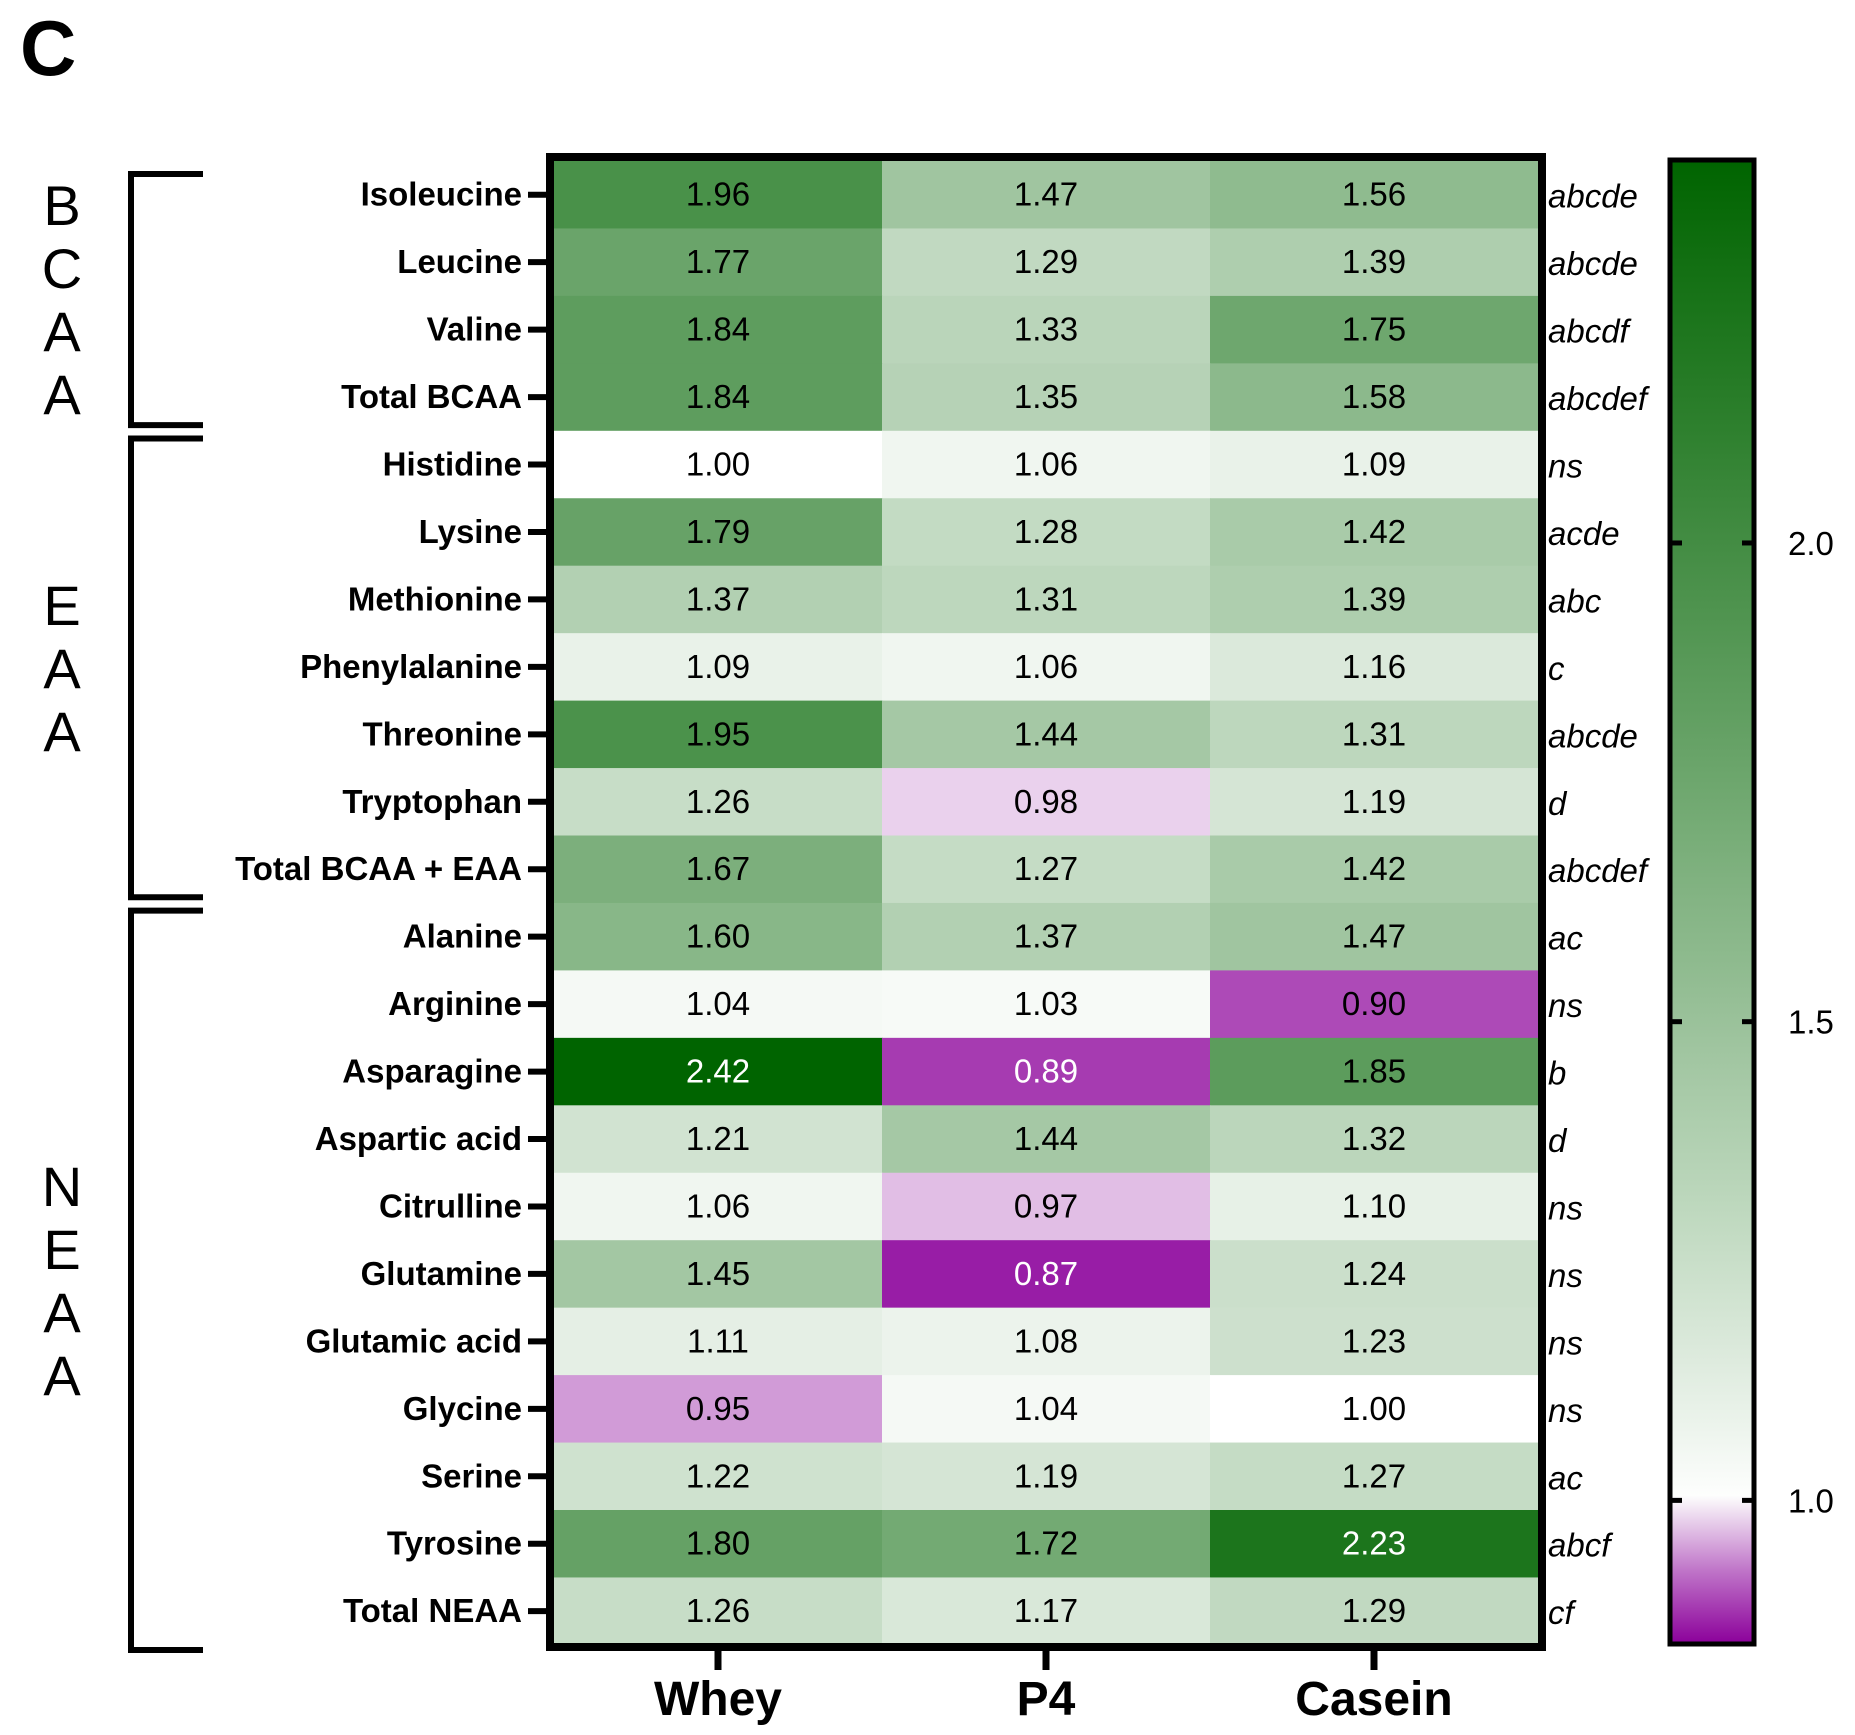  Describe the element at coordinates (1557, 1073) in the screenshot. I see `significance-label: b` at that location.